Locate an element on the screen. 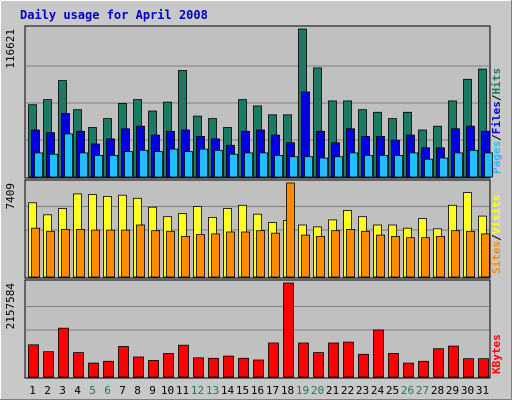  x-tick-label: 20 is located at coordinates (317, 390).